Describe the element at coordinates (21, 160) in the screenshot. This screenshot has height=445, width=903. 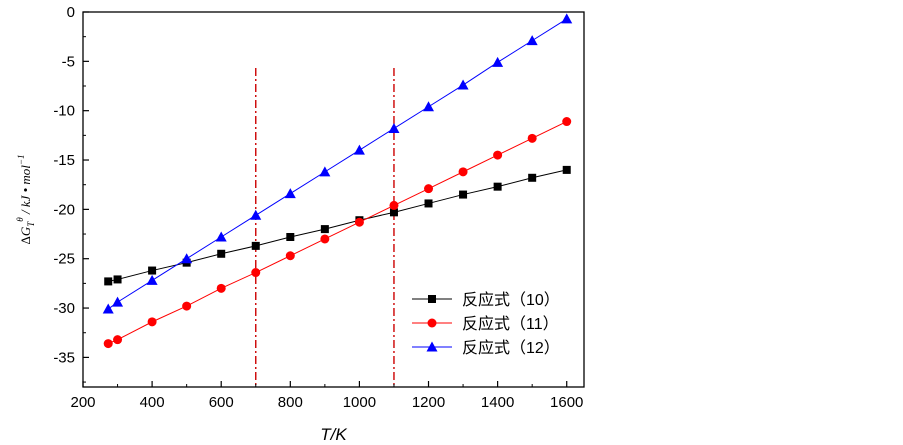
I see `y-label-unit-sup: −1` at that location.